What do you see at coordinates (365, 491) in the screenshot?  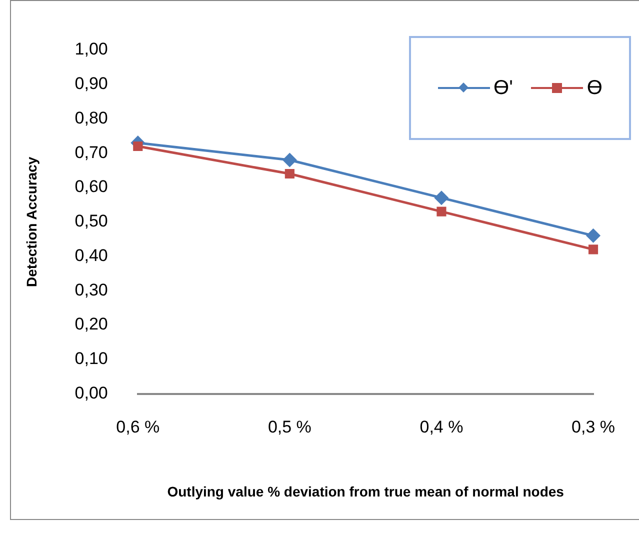 I see `x-axis-title: Outlying value % deviation from true mean of normal nodes` at bounding box center [365, 491].